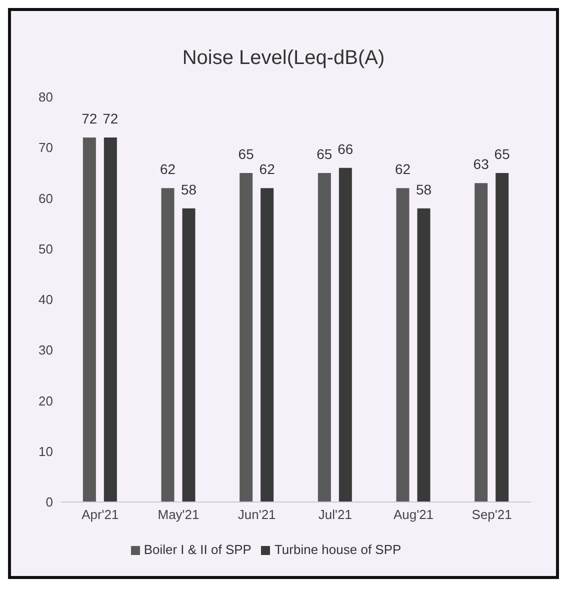 Image resolution: width=567 pixels, height=589 pixels. What do you see at coordinates (45, 198) in the screenshot?
I see `y-tick-label: 60` at bounding box center [45, 198].